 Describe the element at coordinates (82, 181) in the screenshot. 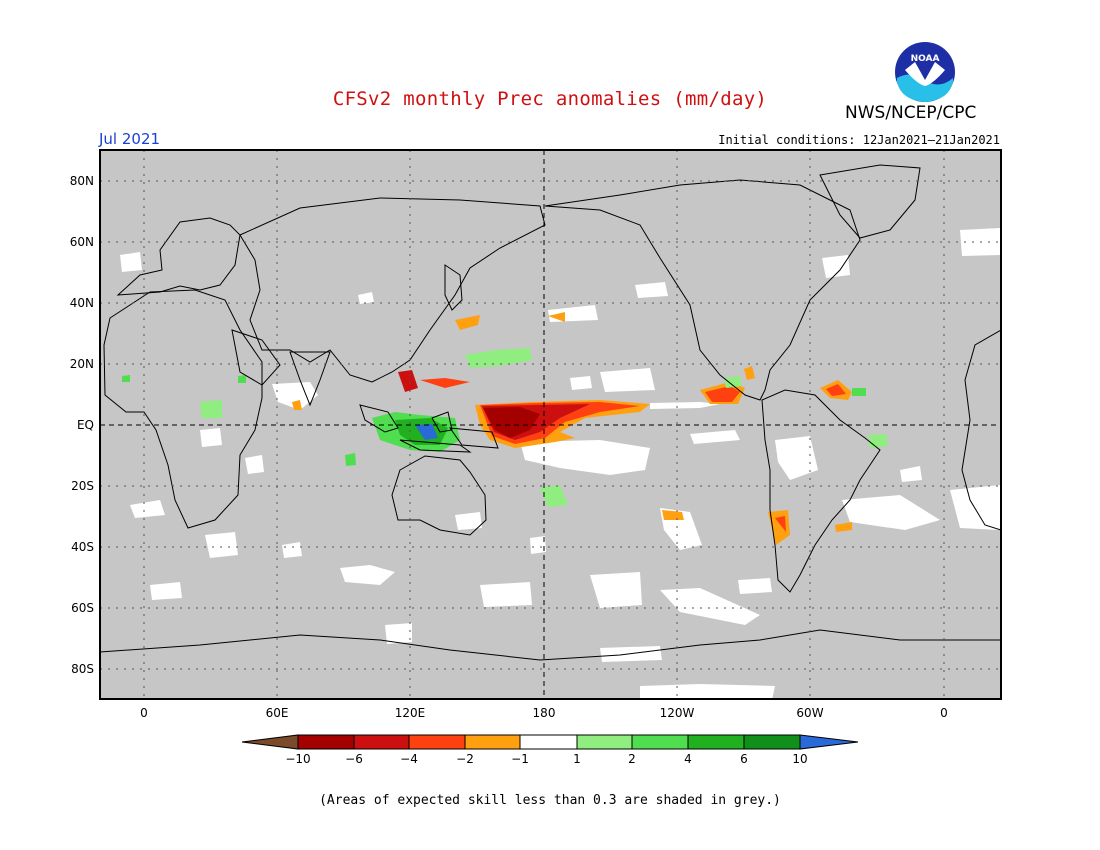

I see `lat-label: 80N` at that location.